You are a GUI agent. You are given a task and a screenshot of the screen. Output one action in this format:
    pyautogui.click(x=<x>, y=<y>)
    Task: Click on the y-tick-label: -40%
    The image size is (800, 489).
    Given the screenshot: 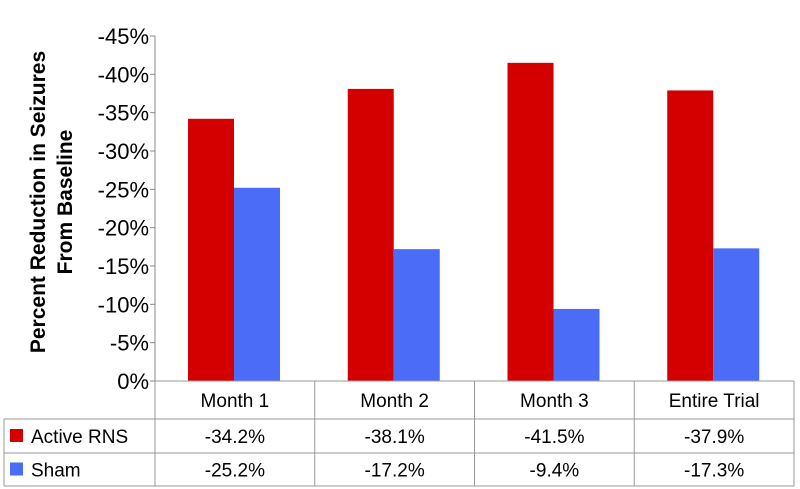 What is the action you would take?
    pyautogui.click(x=123, y=74)
    